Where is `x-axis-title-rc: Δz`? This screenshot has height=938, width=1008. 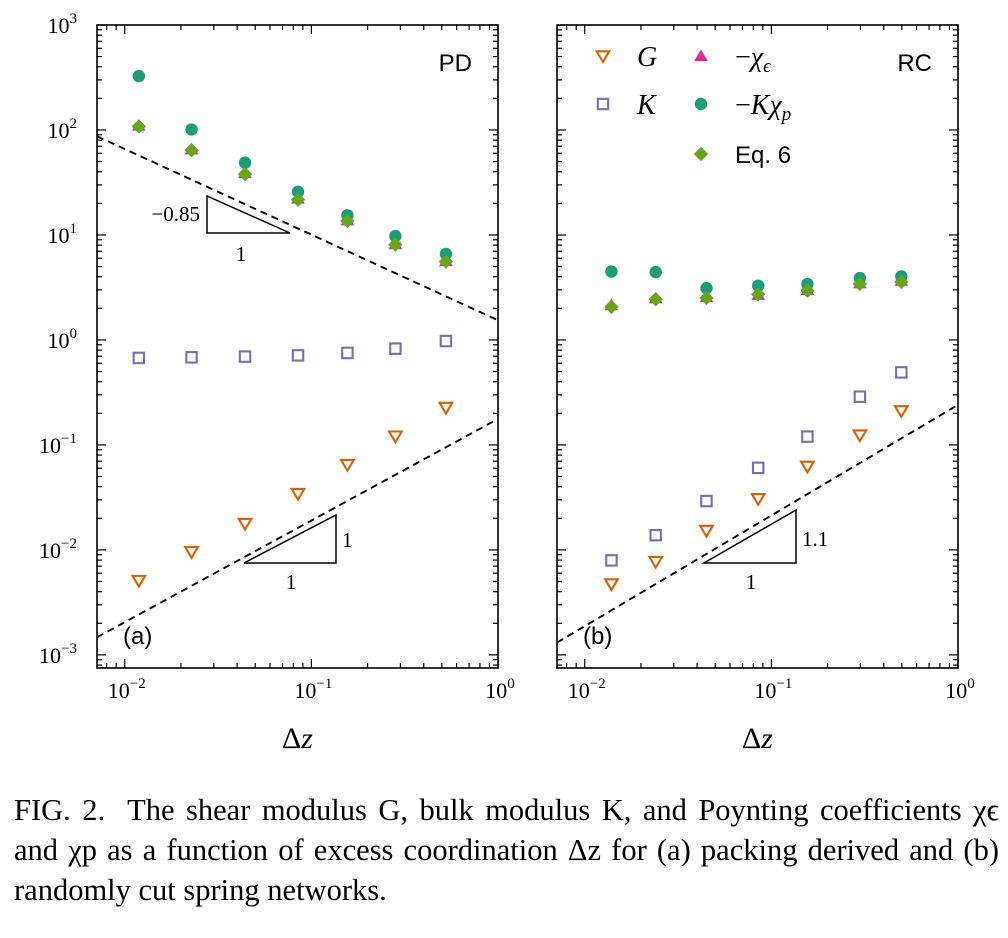
x-axis-title-rc: Δz is located at coordinates (757, 738).